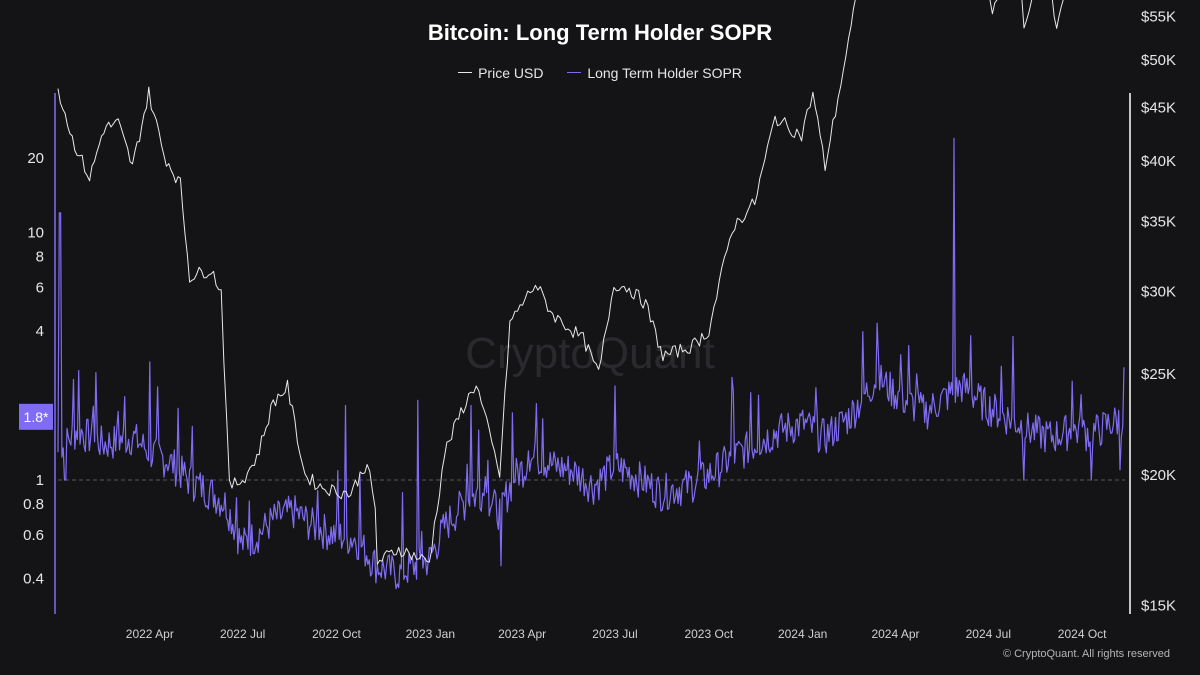 The width and height of the screenshot is (1200, 675). Describe the element at coordinates (242, 634) in the screenshot. I see `x-tick-label: 2022 Jul` at that location.